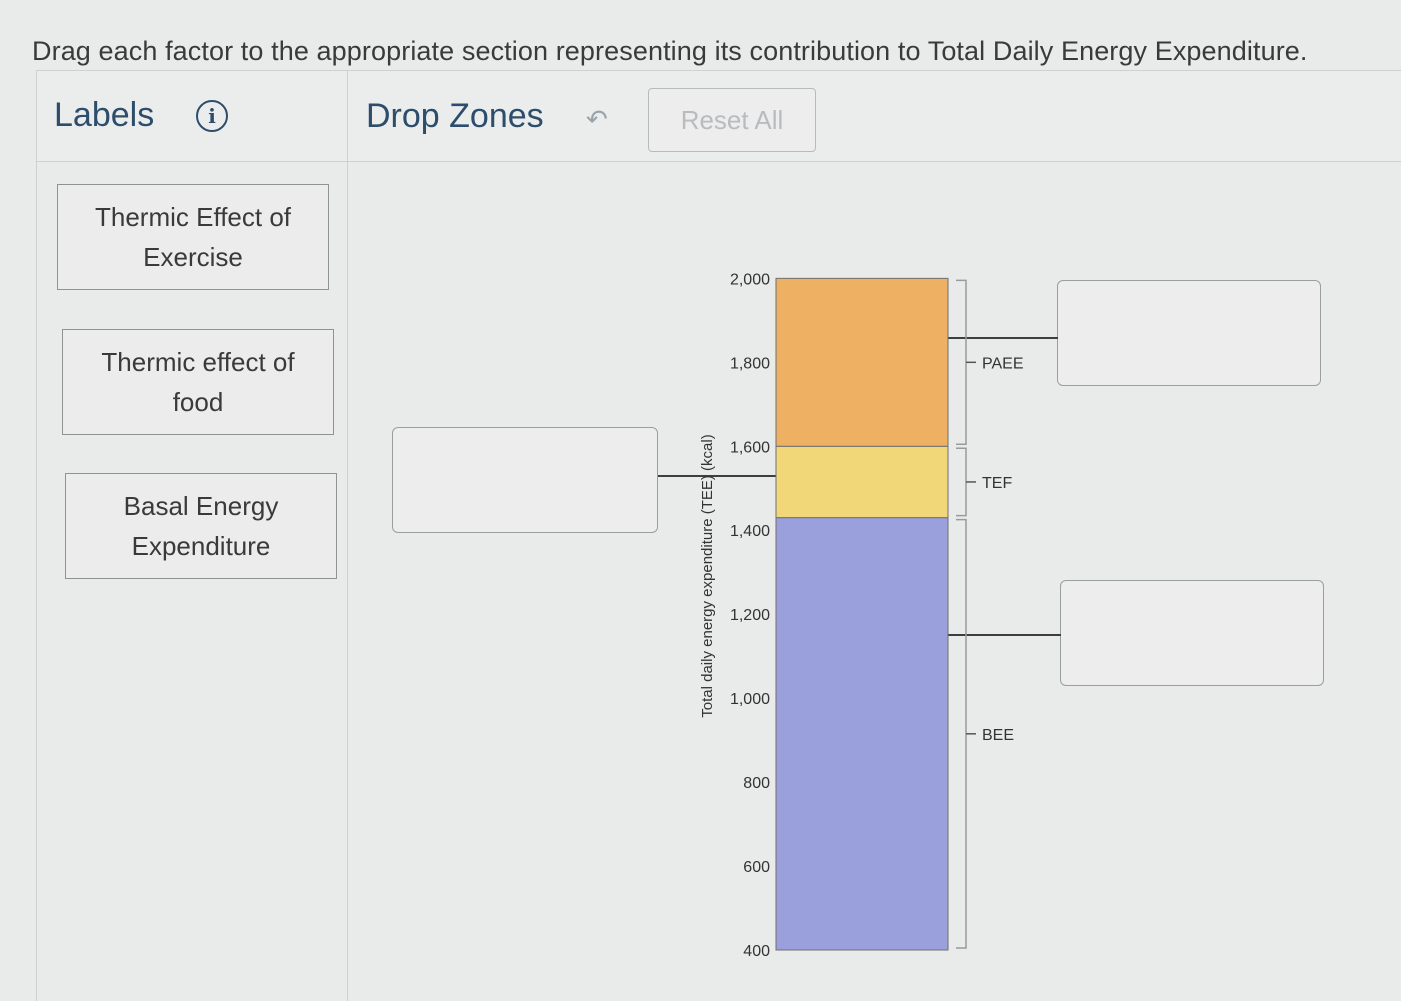 The height and width of the screenshot is (1001, 1401). I want to click on label-card-thermic-effect-of-exercise: Thermic Effect of Exercise, so click(193, 237).